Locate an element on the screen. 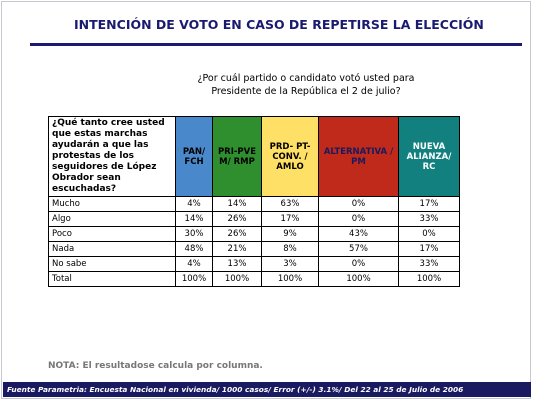 The height and width of the screenshot is (402, 534). row-label: Poco is located at coordinates (112, 234).